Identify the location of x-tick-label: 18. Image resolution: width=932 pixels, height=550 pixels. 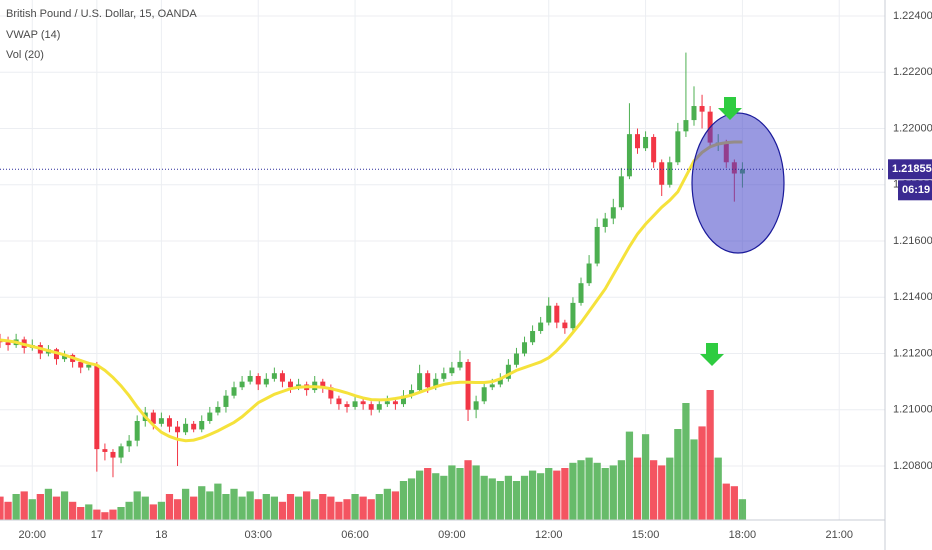
(161, 535).